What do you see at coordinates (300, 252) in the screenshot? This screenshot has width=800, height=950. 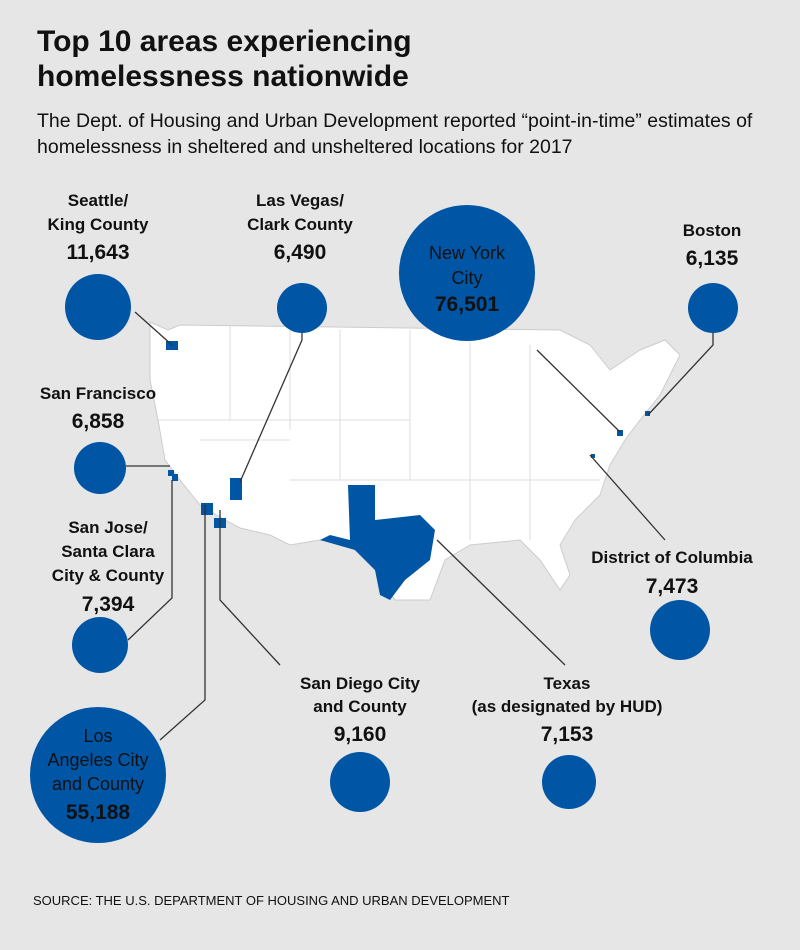 I see `area-value: 6,490` at bounding box center [300, 252].